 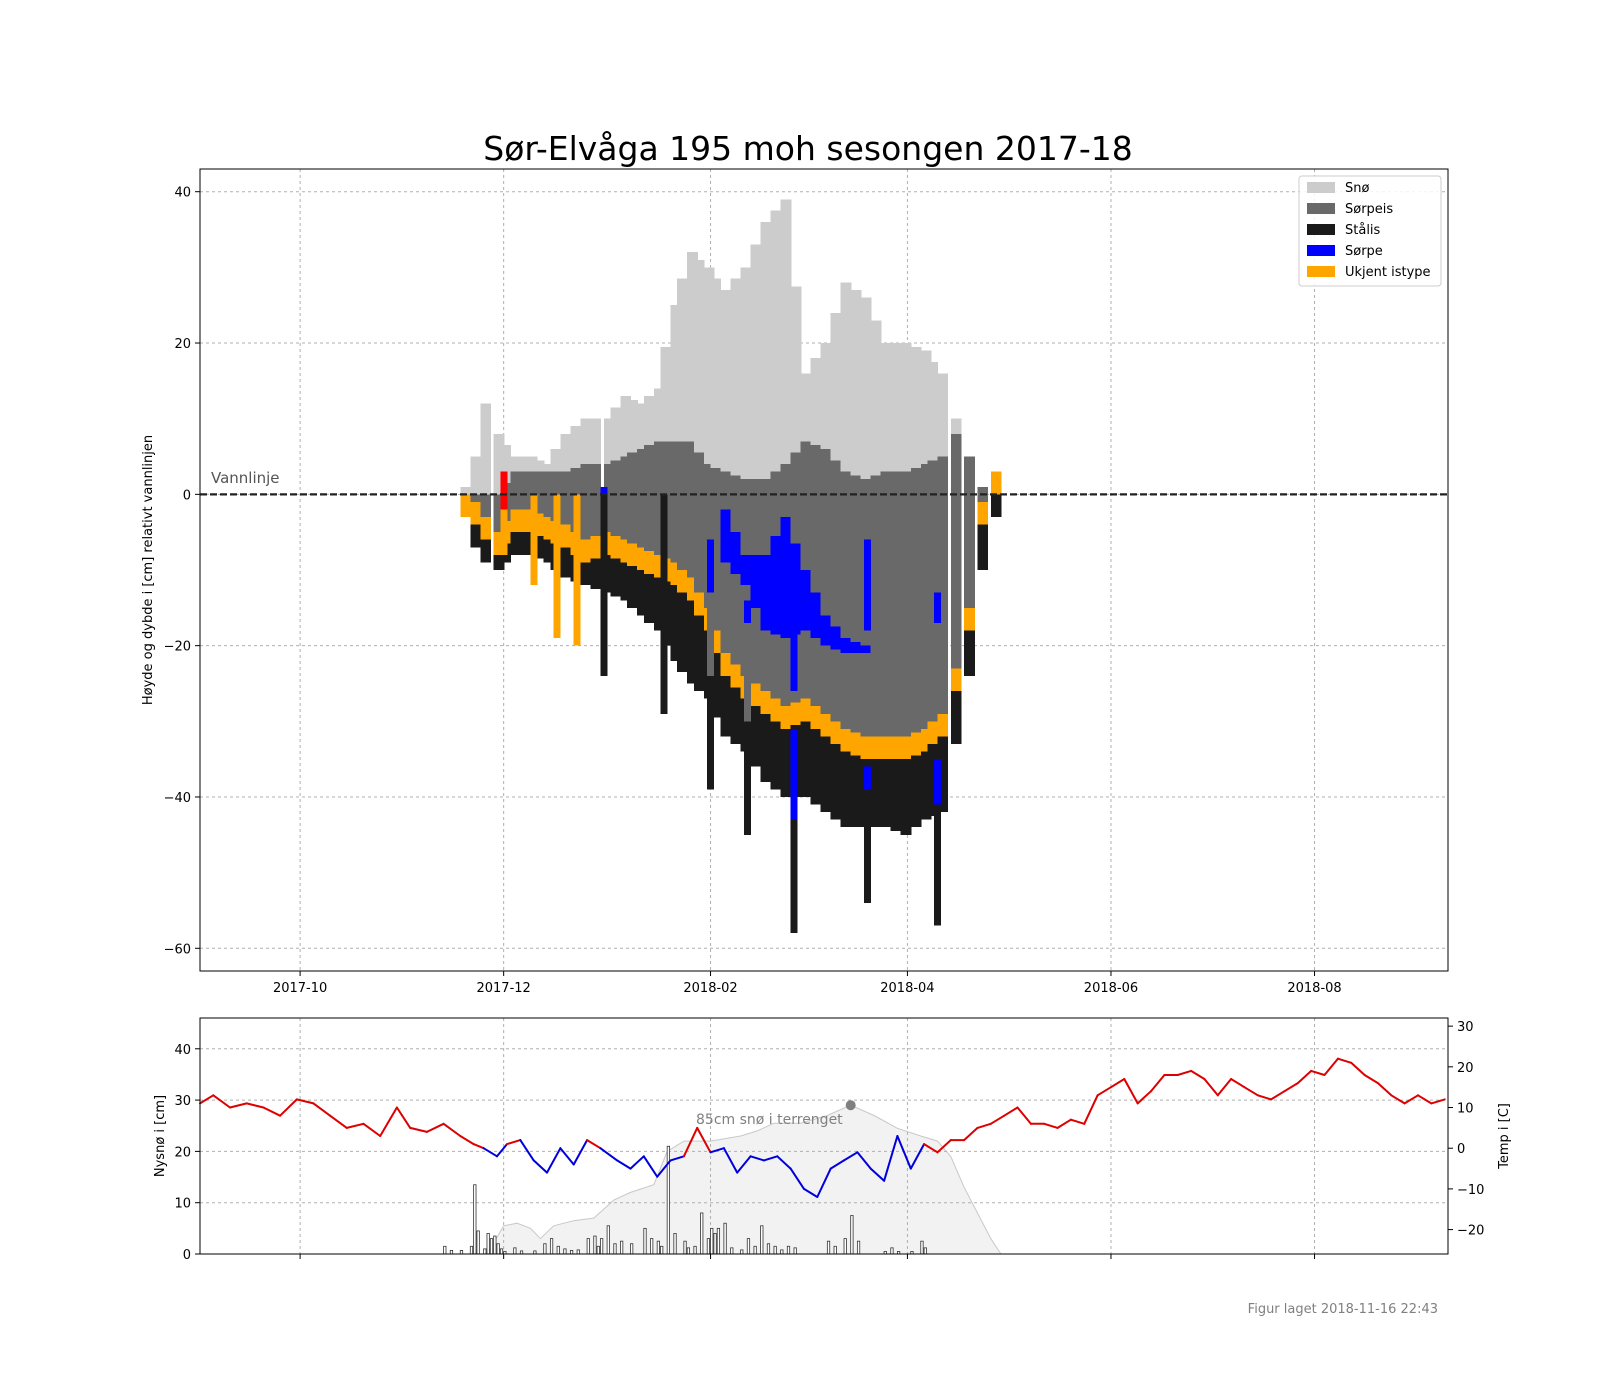 I want to click on chart-title: Sør-Elvåga 195 moh sesongen 2017-18, so click(x=807, y=148).